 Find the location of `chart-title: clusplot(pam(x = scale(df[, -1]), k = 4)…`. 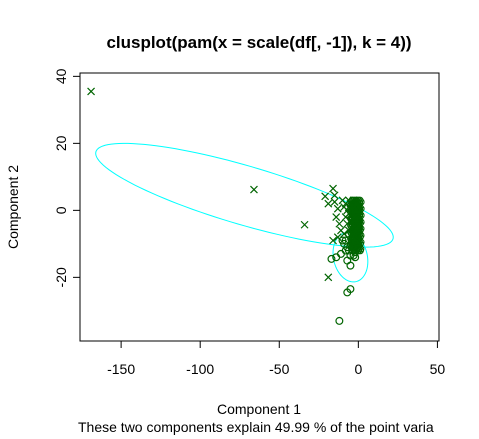

chart-title: clusplot(pam(x = scale(df[, -1]), k = 4)… is located at coordinates (258, 42).